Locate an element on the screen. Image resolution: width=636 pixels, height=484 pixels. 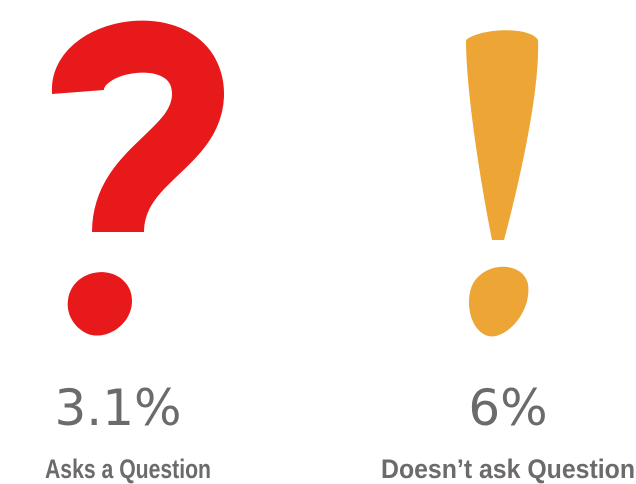
exclamation-mark-icon is located at coordinates (502, 183).